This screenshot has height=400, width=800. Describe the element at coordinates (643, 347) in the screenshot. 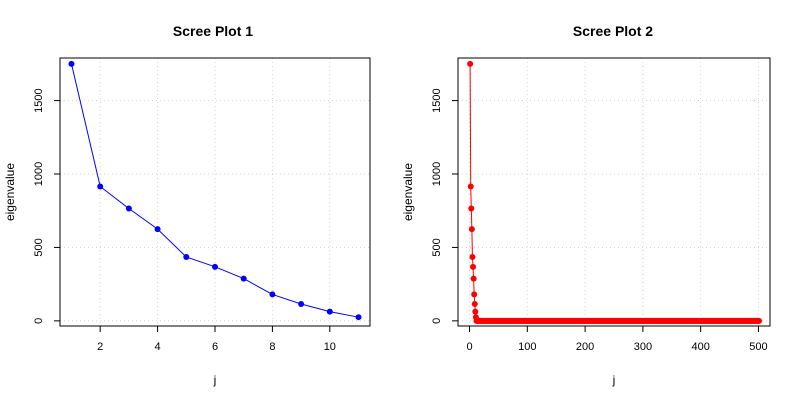

I see `x-tick-label: 300` at that location.